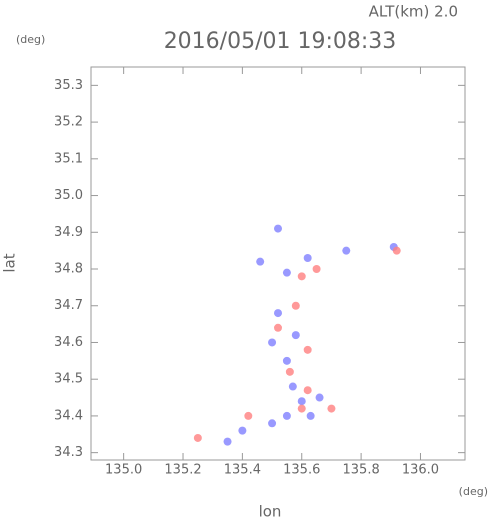  What do you see at coordinates (182, 470) in the screenshot?
I see `x-tick-label: 135.2` at bounding box center [182, 470].